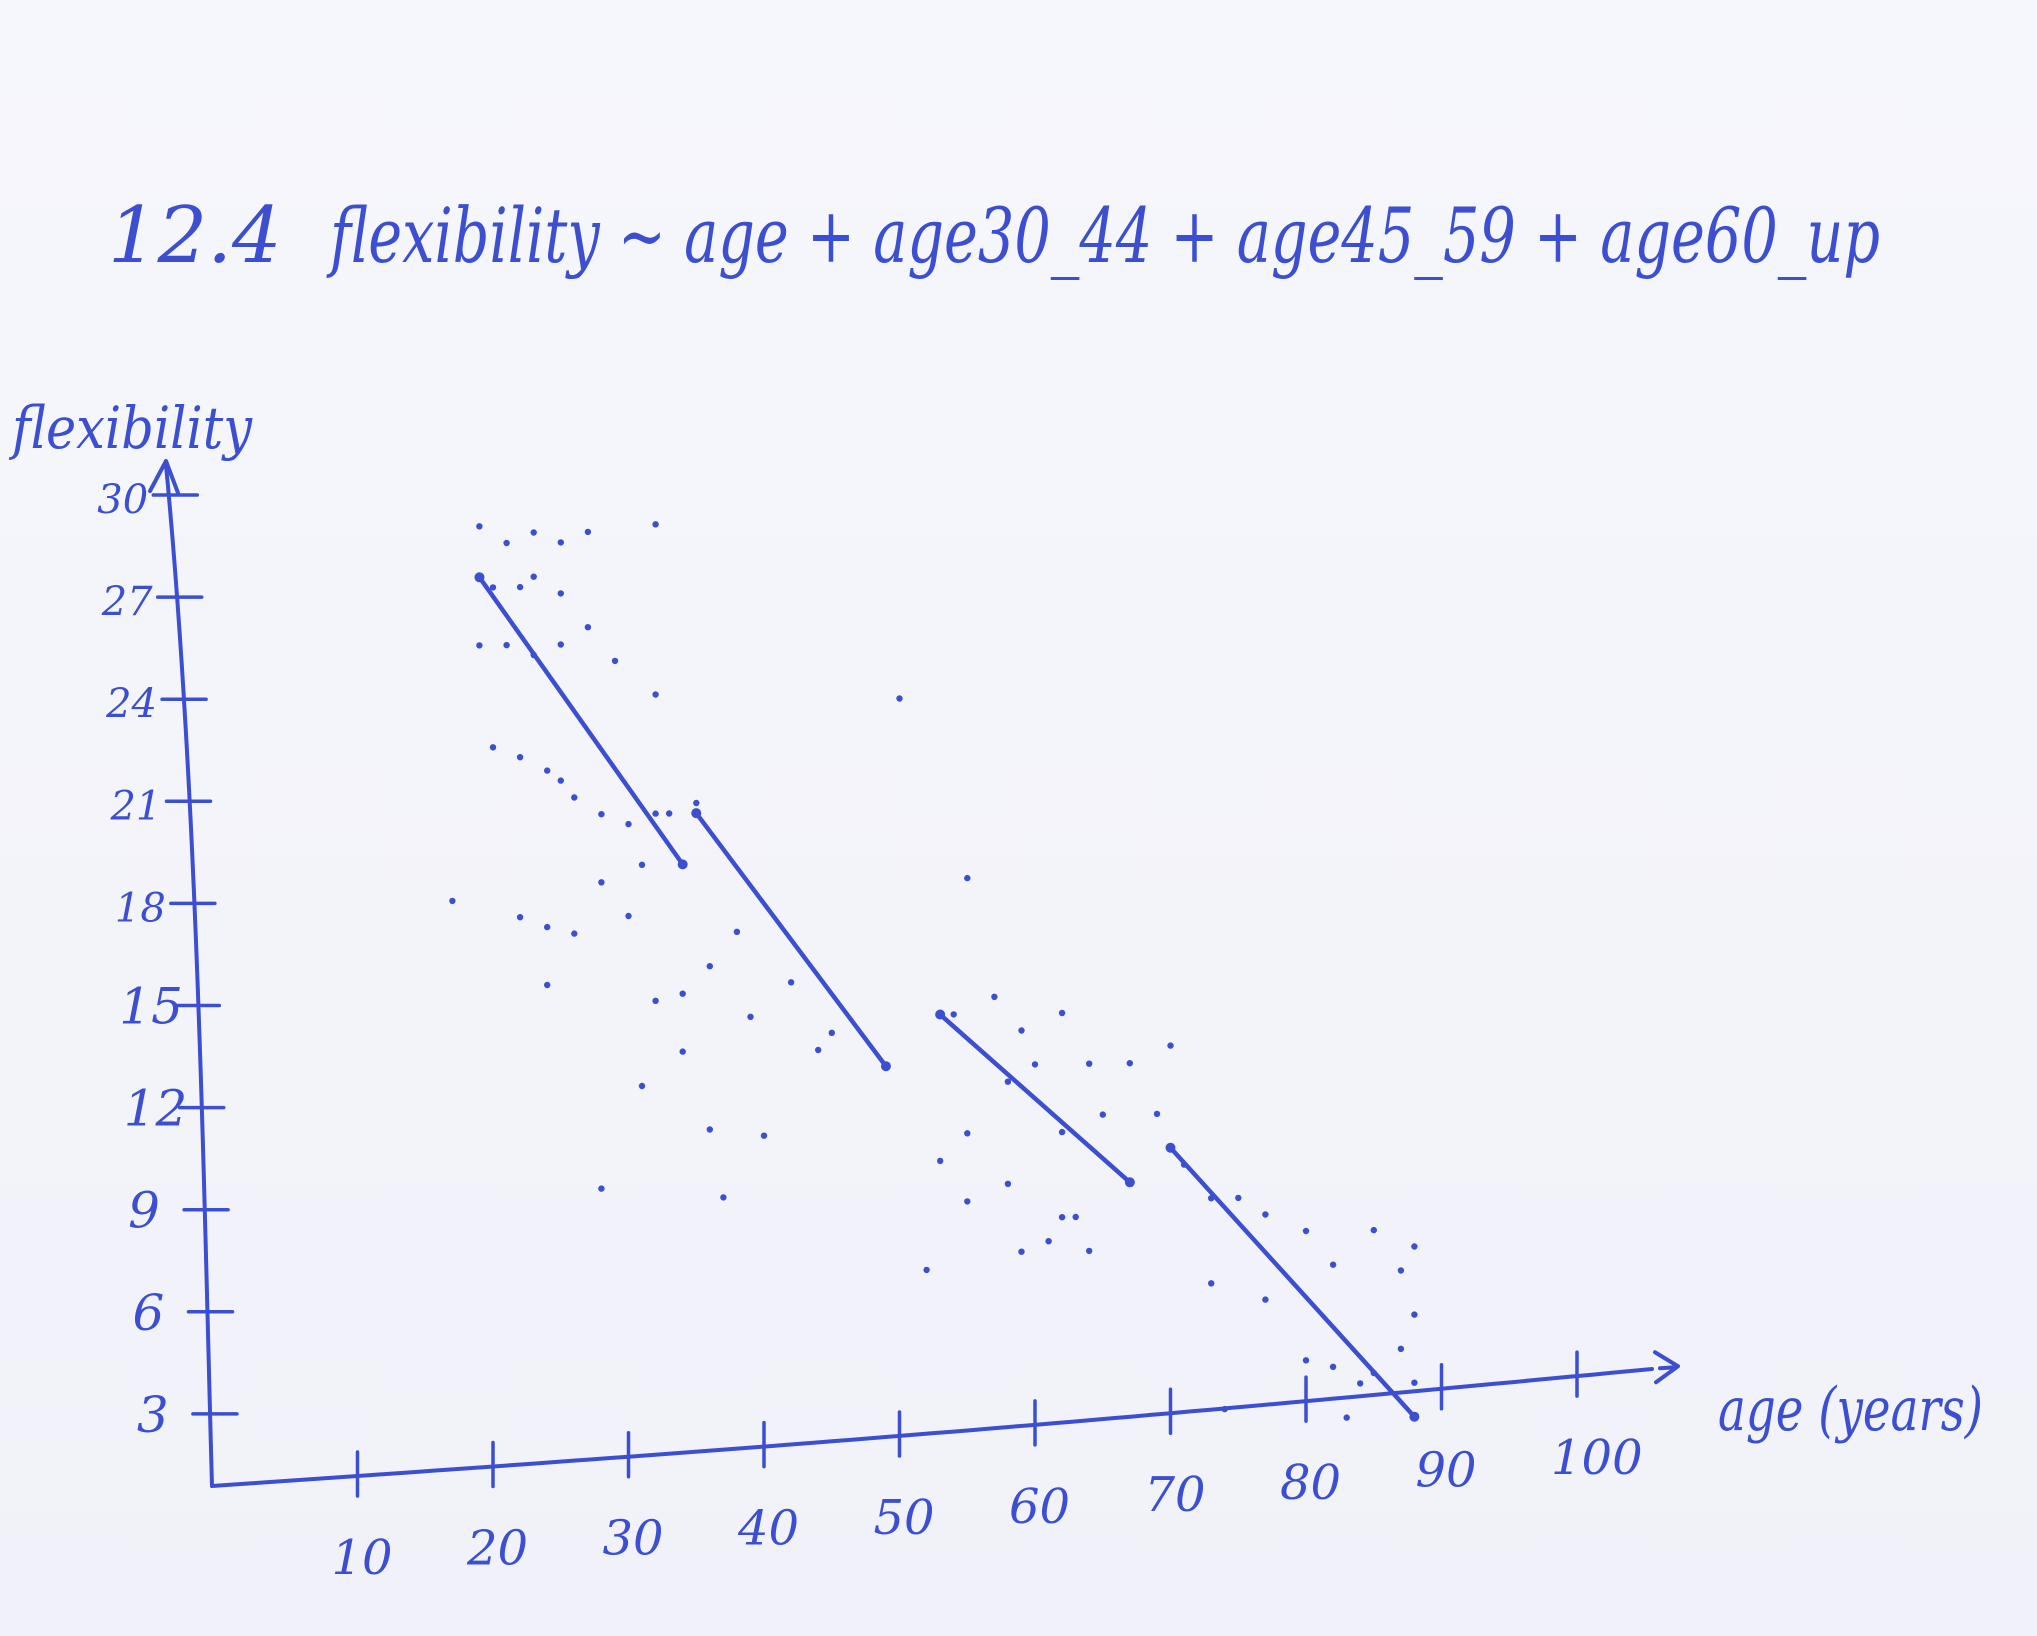 Image resolution: width=2037 pixels, height=1636 pixels. I want to click on x-tick-label: 30, so click(633, 1539).